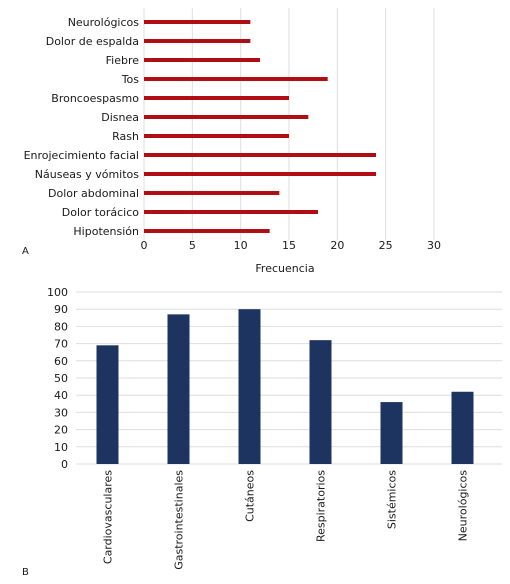  What do you see at coordinates (321, 506) in the screenshot?
I see `chart-b-category-label-3: Respiratorios` at bounding box center [321, 506].